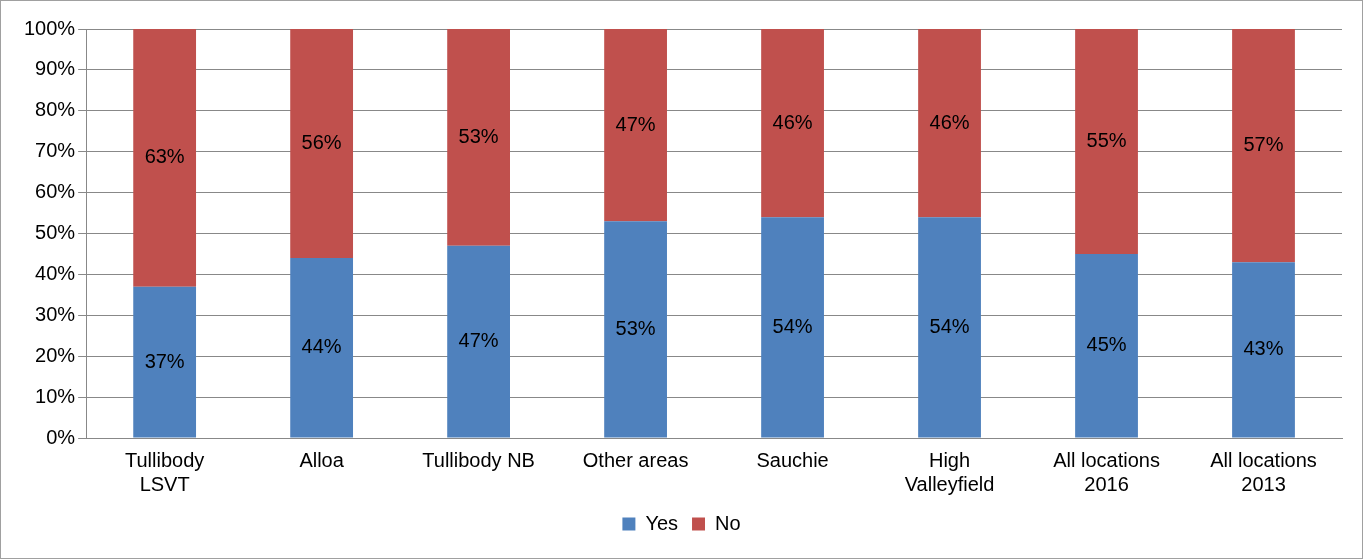  Describe the element at coordinates (55, 232) in the screenshot. I see `y-tick-label: 50%` at that location.